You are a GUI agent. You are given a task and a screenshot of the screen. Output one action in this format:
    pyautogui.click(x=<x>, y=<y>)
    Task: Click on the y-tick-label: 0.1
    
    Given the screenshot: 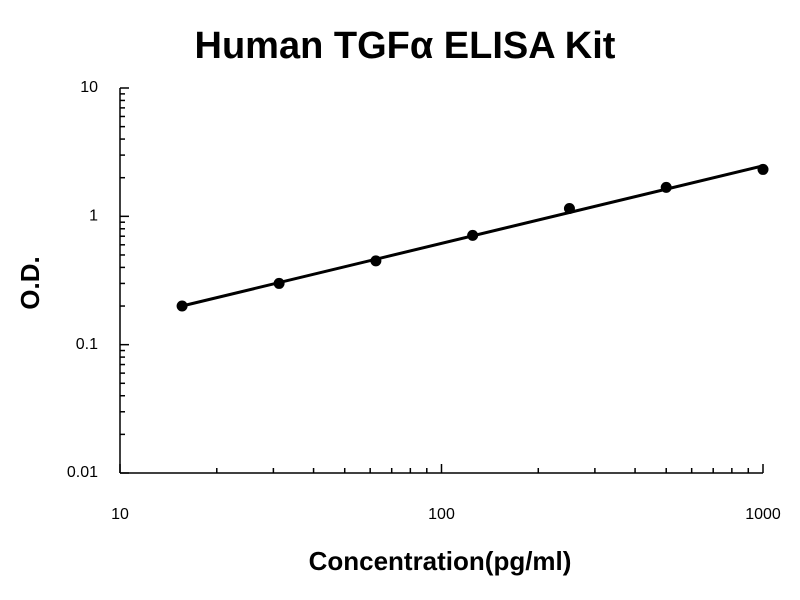 What is the action you would take?
    pyautogui.click(x=87, y=344)
    